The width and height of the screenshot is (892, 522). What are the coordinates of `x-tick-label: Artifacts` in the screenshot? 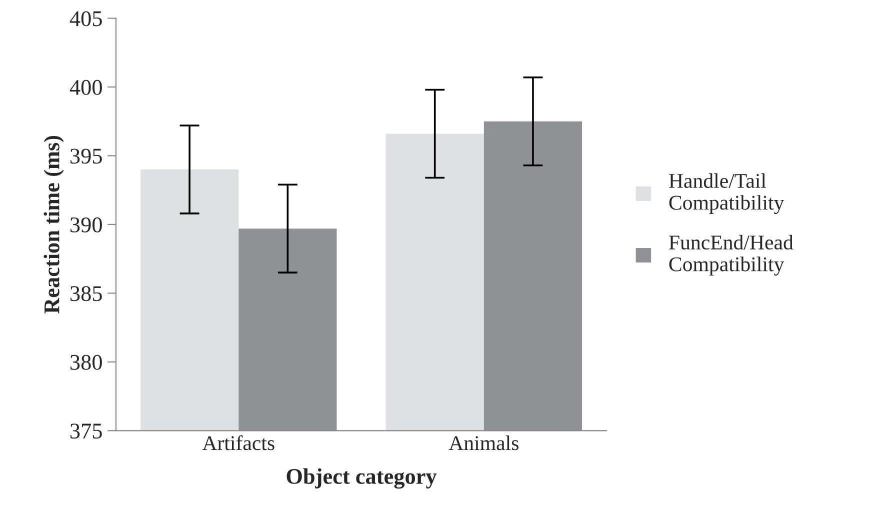 It's located at (238, 442).